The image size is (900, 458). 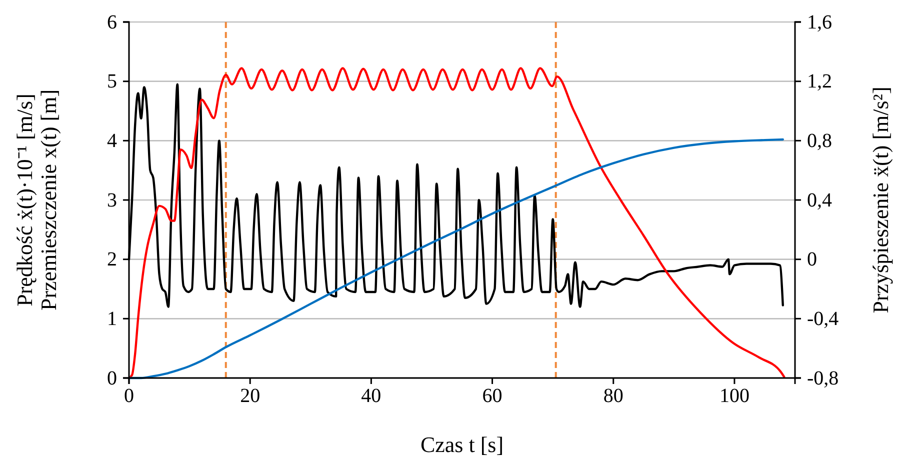 What do you see at coordinates (129, 396) in the screenshot?
I see `x-tick-label: 0` at bounding box center [129, 396].